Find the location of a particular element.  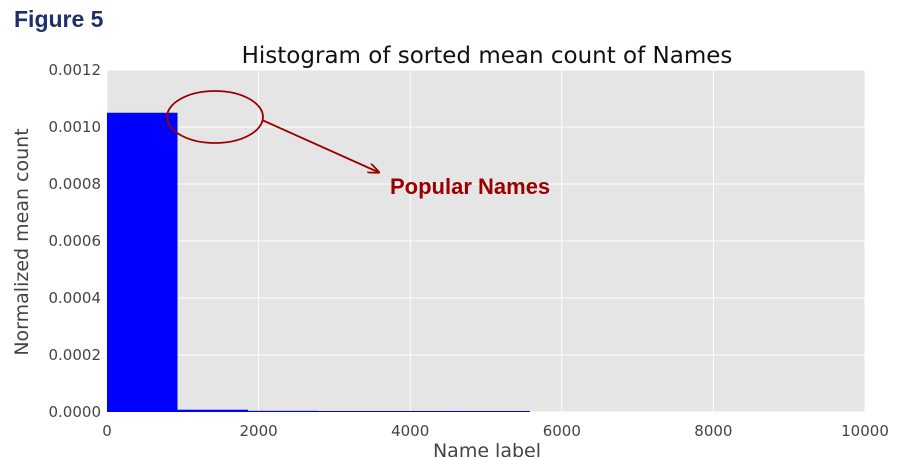

x-tick-label: 6000 is located at coordinates (562, 431).